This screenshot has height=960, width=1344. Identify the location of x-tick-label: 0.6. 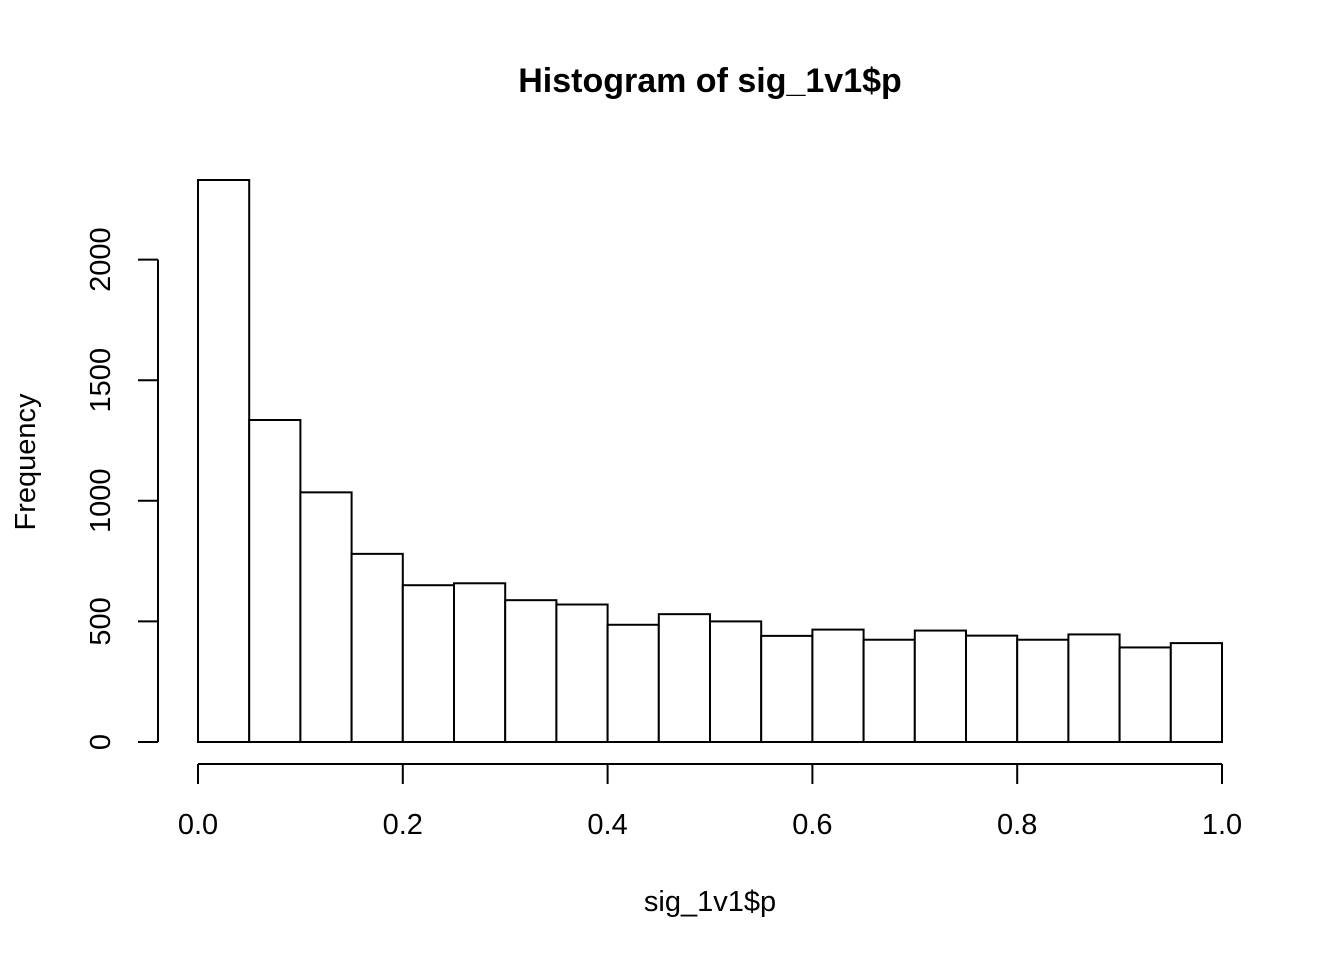
(812, 825).